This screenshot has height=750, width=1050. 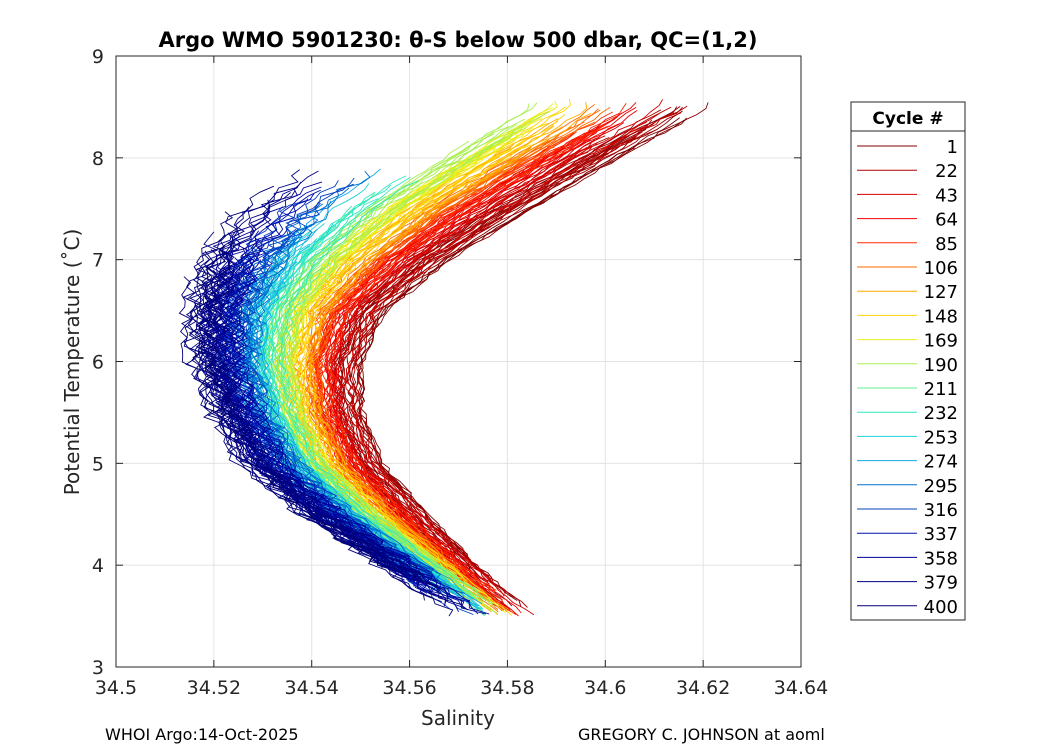 What do you see at coordinates (941, 413) in the screenshot?
I see `legend-label: 232` at bounding box center [941, 413].